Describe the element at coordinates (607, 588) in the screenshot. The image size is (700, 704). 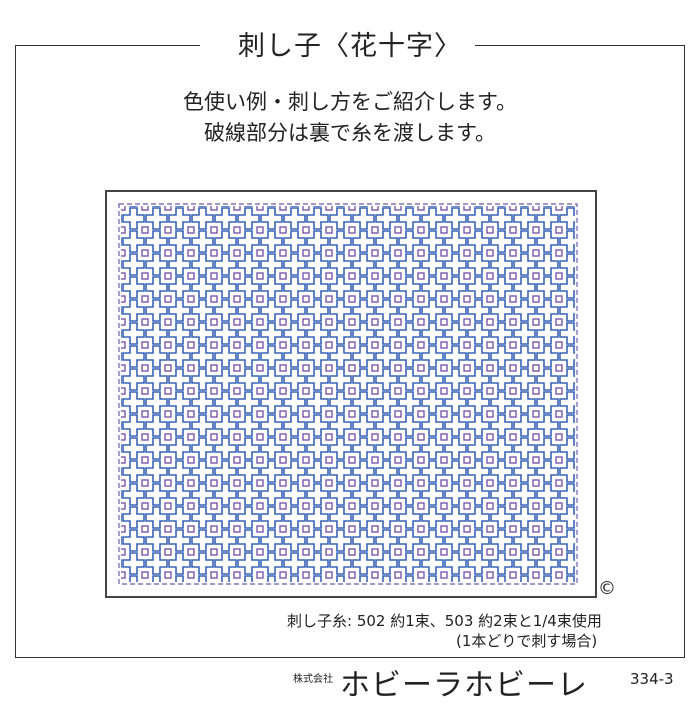
I see `copyright-mark: ©` at that location.